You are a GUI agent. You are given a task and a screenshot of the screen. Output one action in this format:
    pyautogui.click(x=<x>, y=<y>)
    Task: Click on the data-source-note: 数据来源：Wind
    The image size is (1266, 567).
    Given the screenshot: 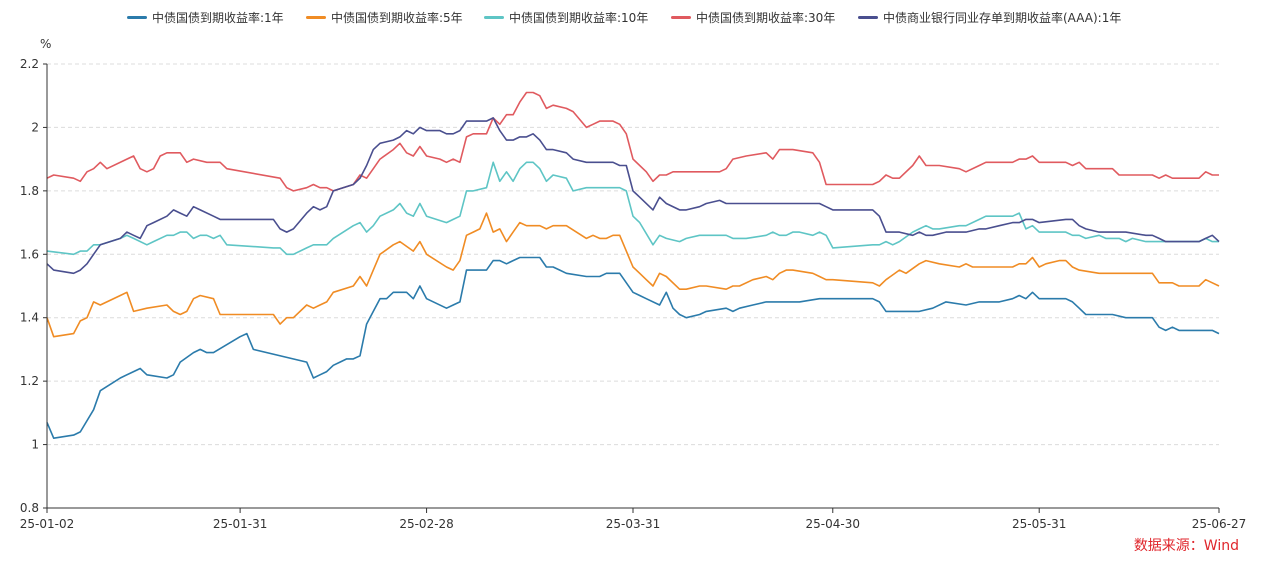 What is the action you would take?
    pyautogui.click(x=1186, y=546)
    